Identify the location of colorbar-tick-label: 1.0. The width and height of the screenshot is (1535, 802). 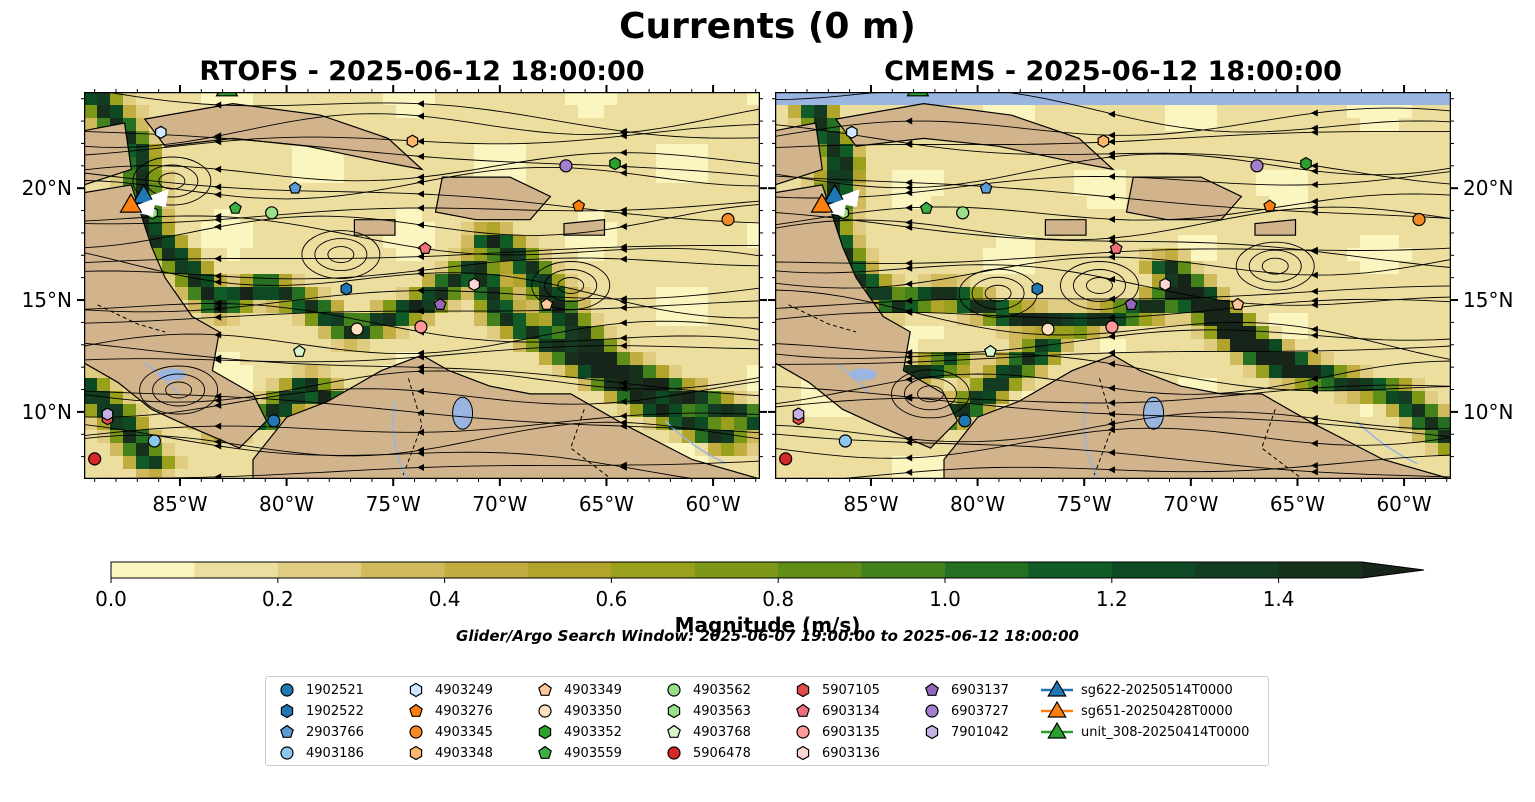
(945, 599).